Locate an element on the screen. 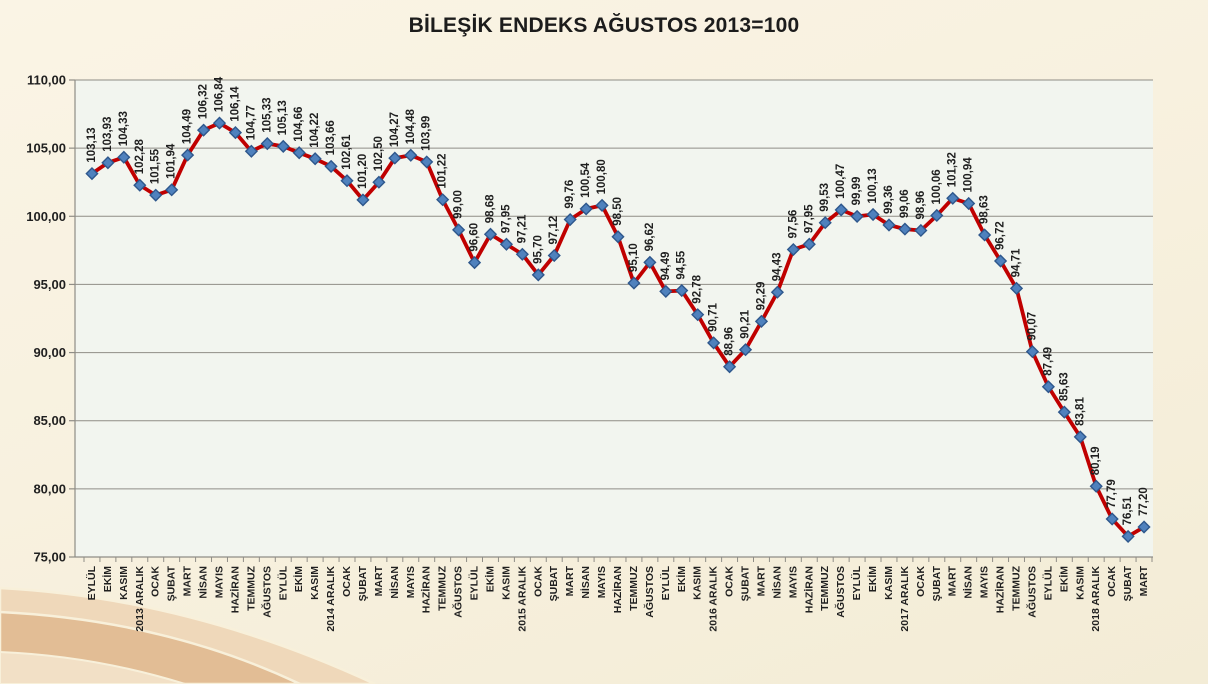 Image resolution: width=1208 pixels, height=684 pixels. data-point-label: 98,68 is located at coordinates (490, 208).